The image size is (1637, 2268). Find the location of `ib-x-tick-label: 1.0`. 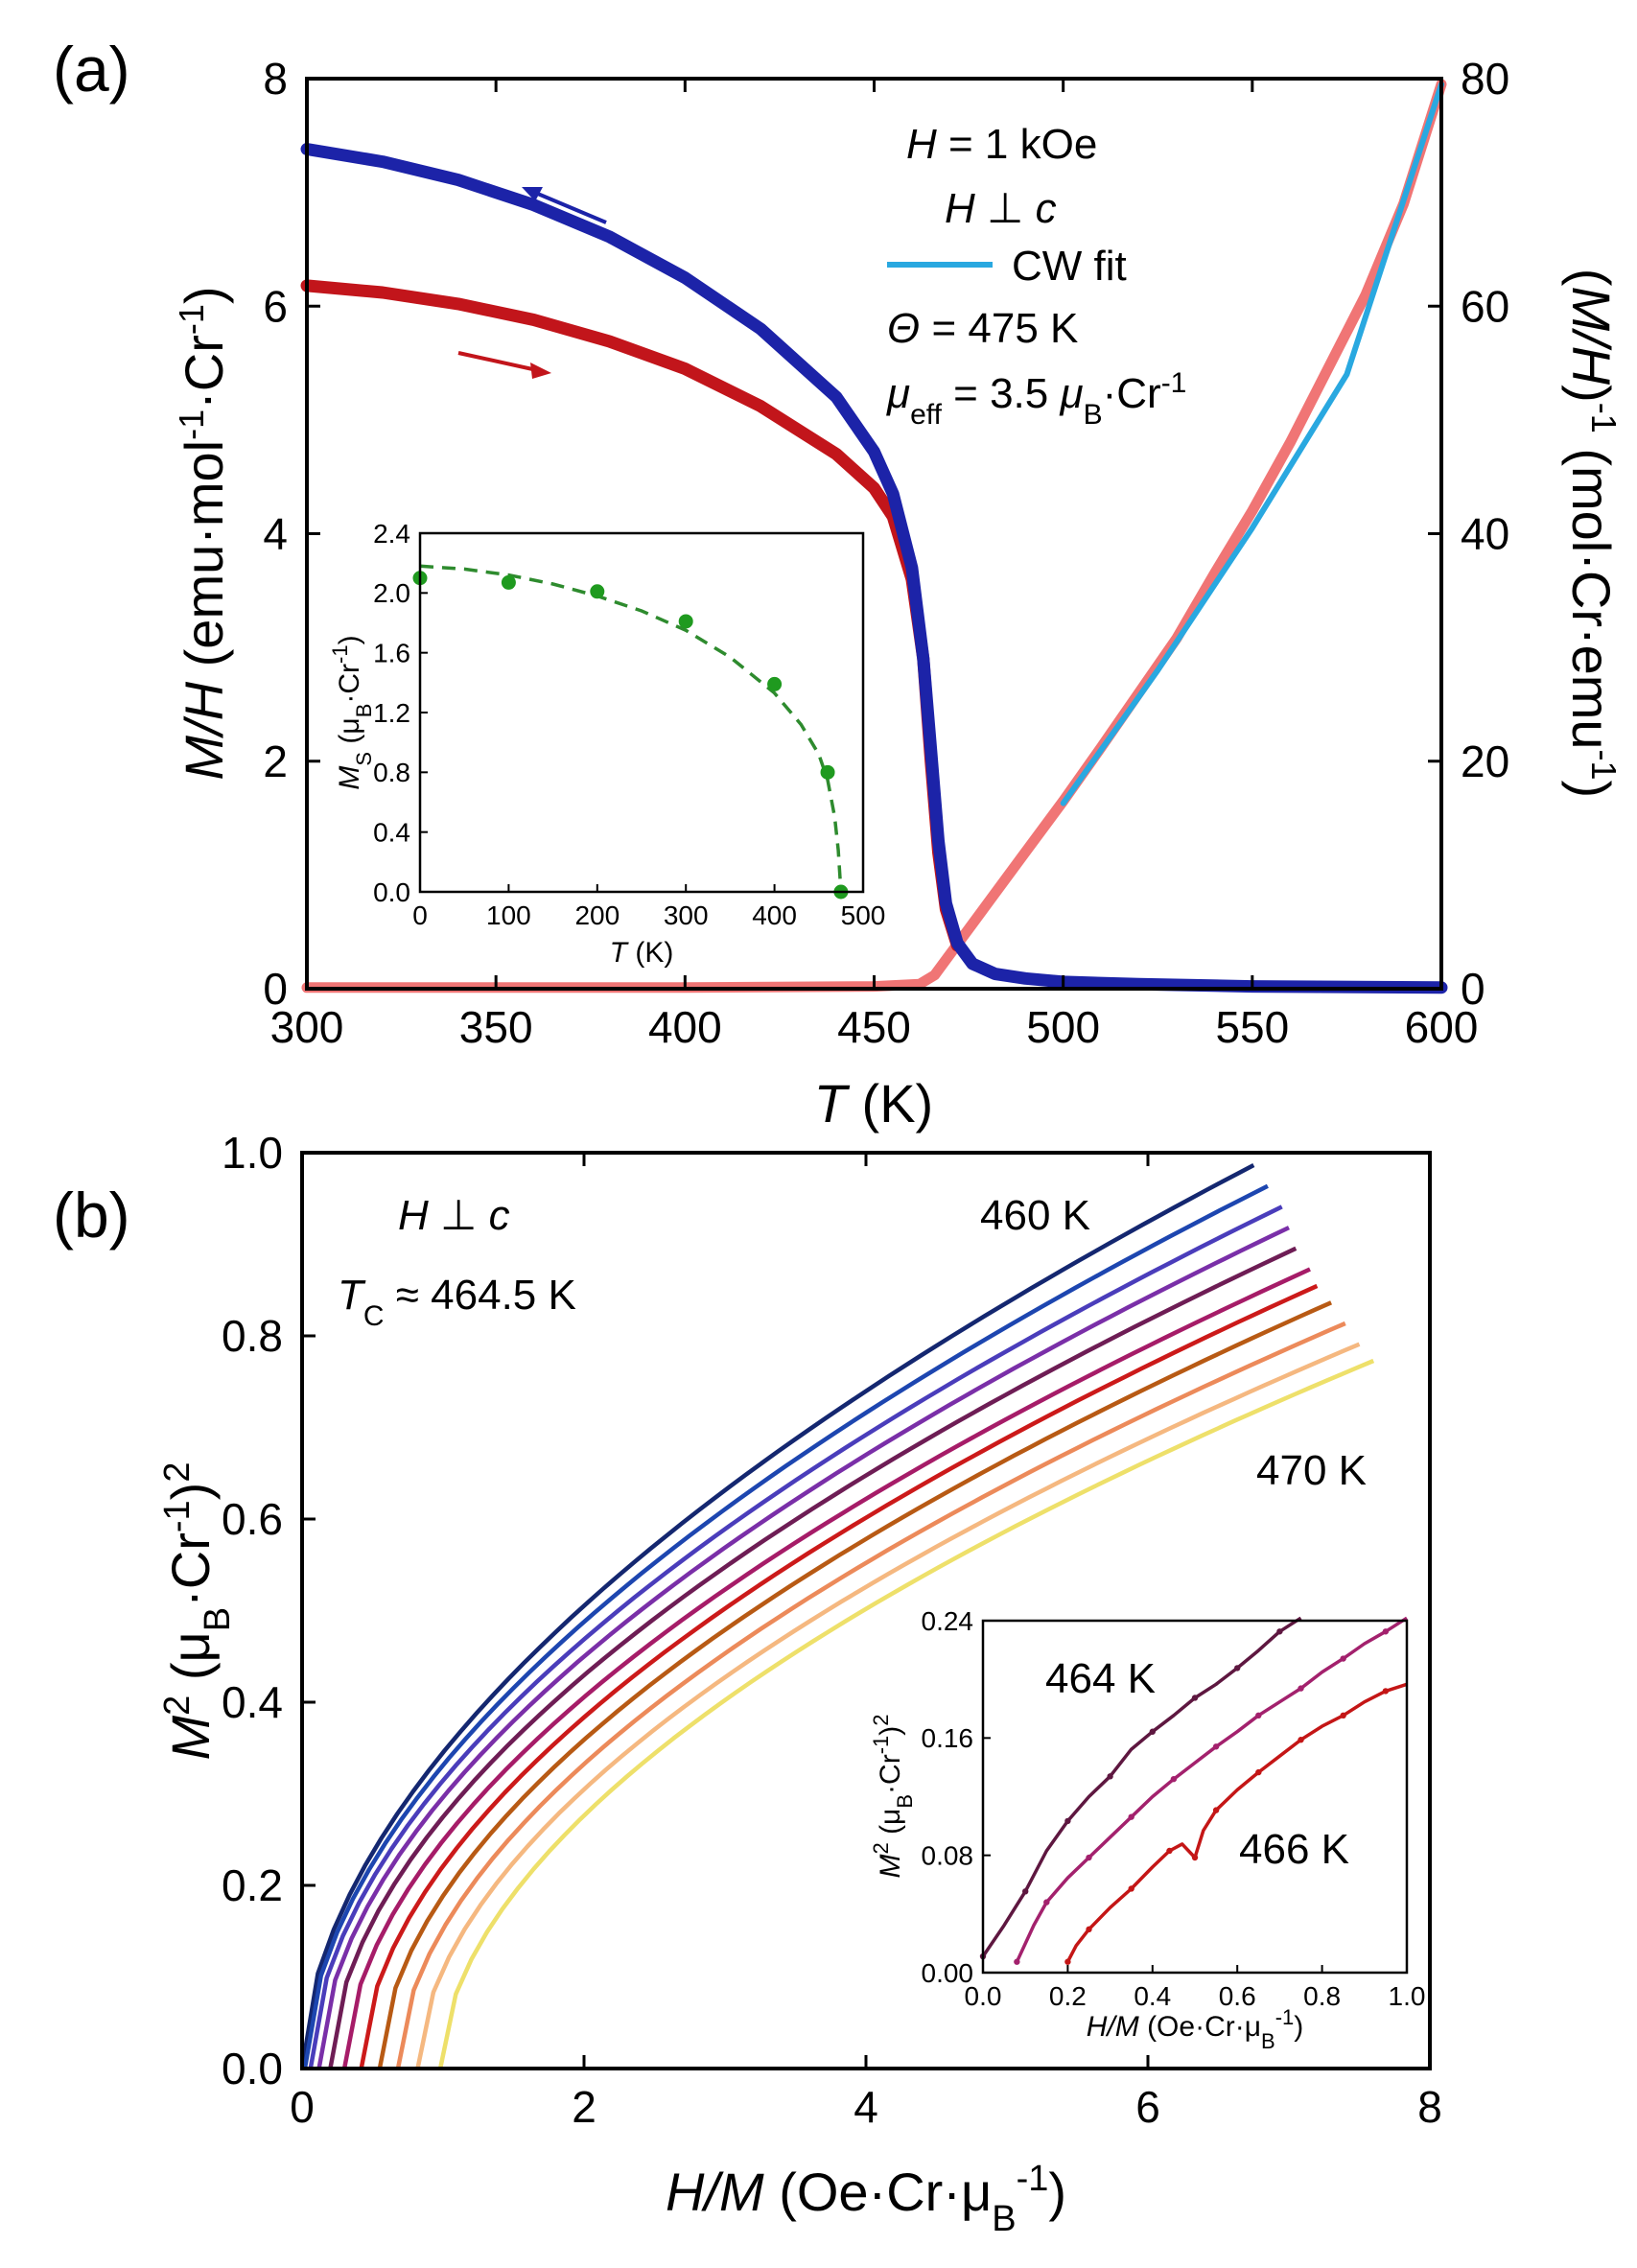

ib-x-tick-label: 1.0 is located at coordinates (1407, 1996).